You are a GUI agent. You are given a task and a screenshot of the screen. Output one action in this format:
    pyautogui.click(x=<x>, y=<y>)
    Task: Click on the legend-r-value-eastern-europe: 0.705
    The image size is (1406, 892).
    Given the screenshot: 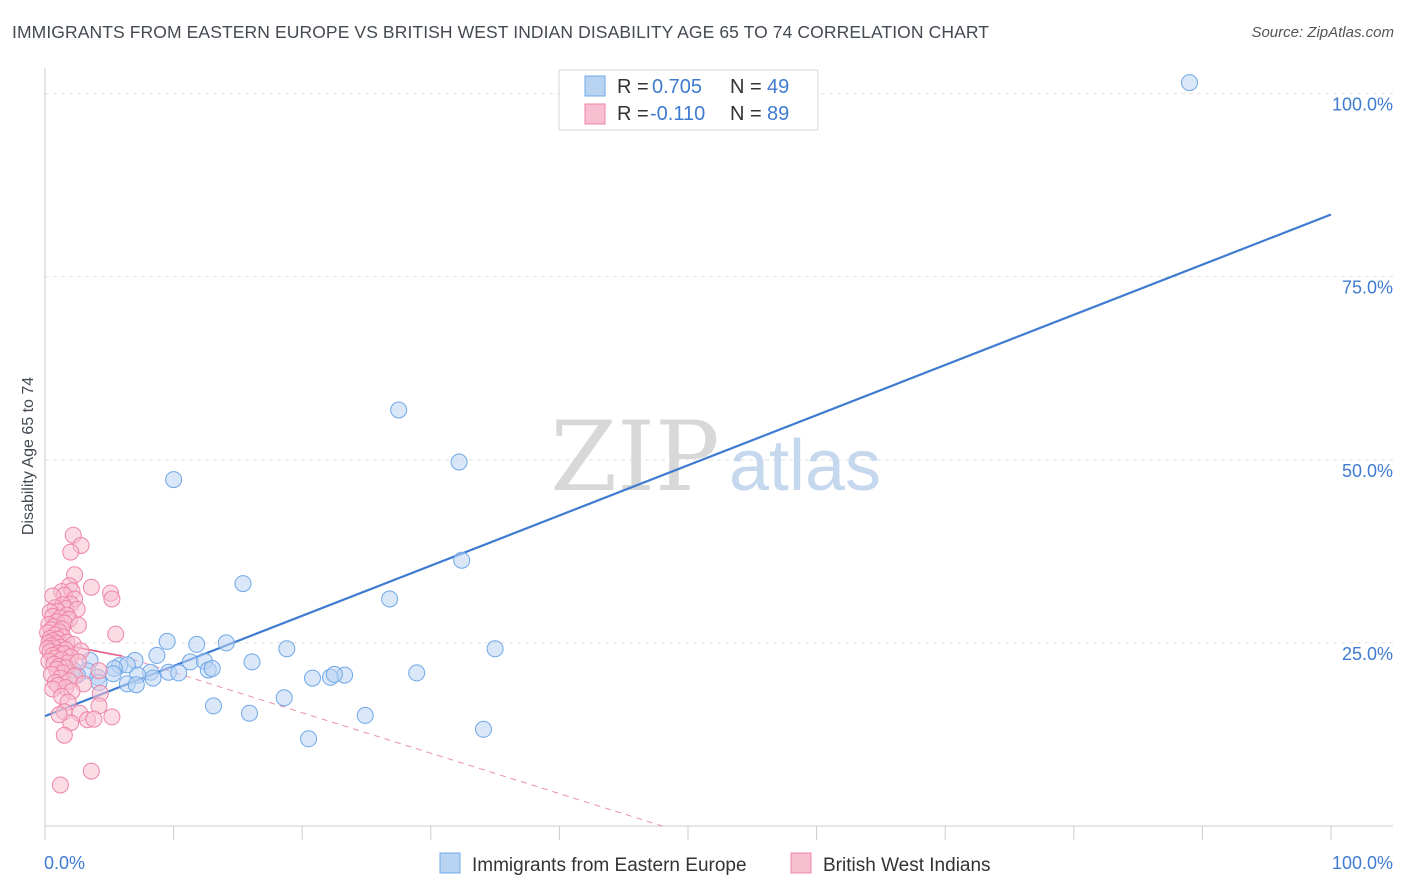 What is the action you would take?
    pyautogui.click(x=677, y=87)
    